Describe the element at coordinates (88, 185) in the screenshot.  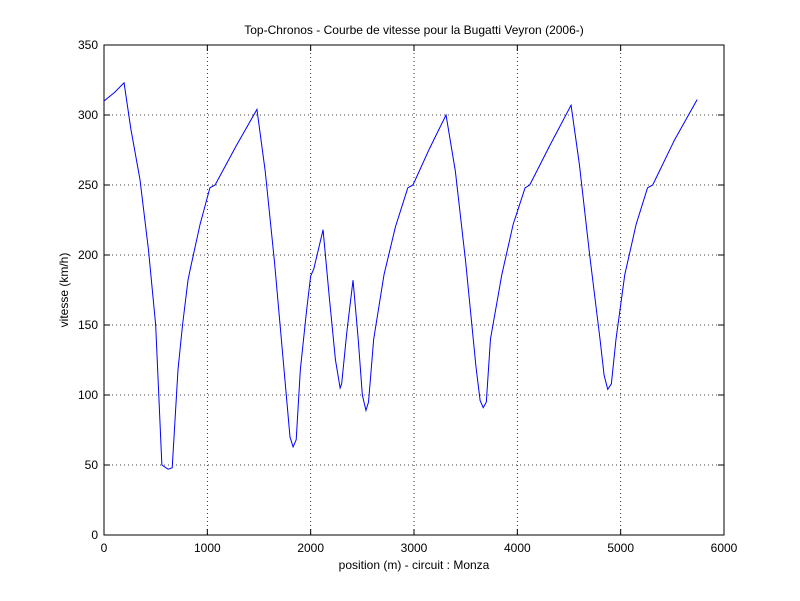
I see `y-tick-label: 250` at that location.